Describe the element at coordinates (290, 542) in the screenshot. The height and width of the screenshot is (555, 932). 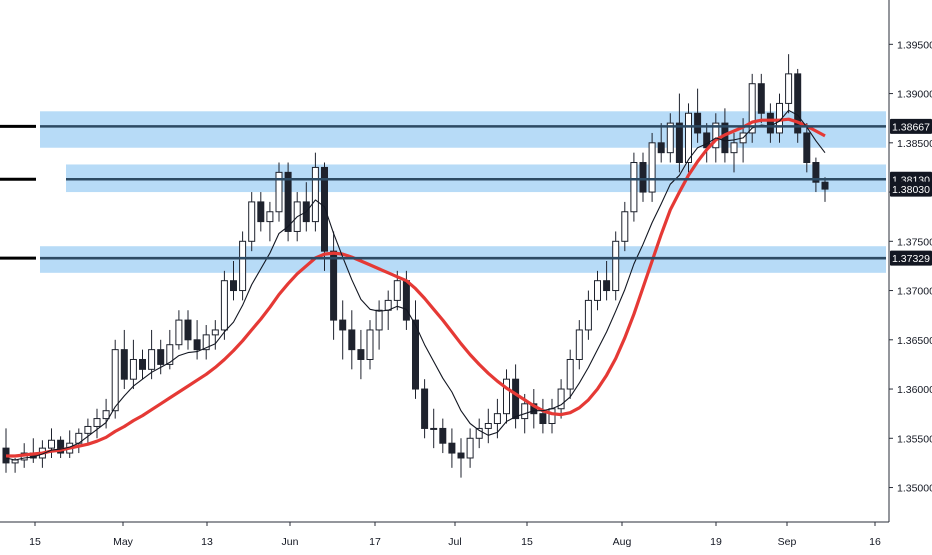
I see `x-tick-label: Jun` at that location.